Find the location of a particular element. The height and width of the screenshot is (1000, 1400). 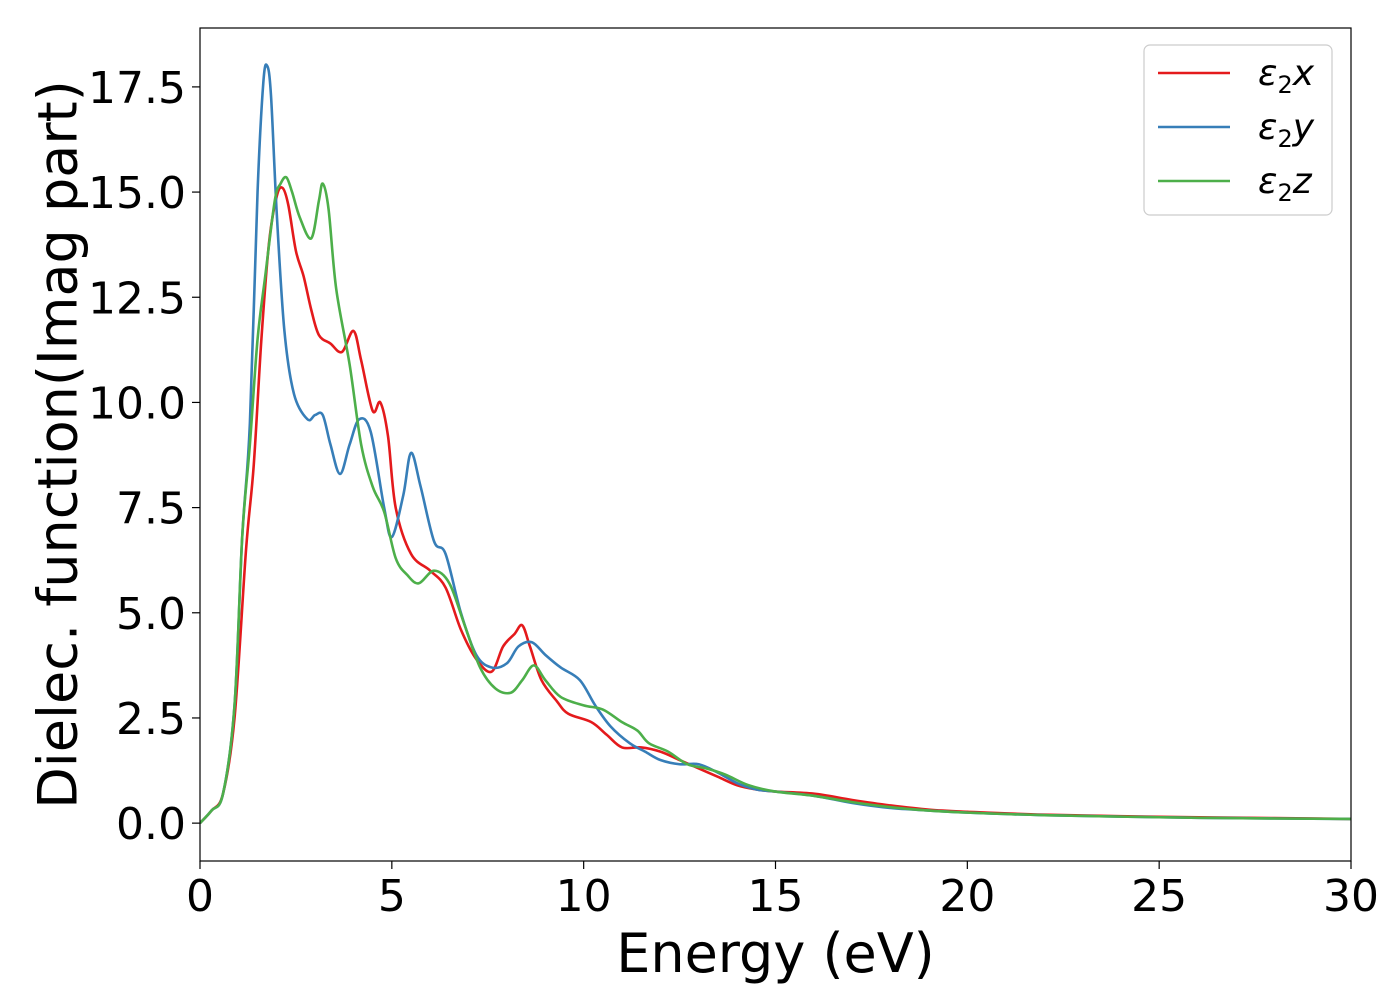

y-tick-label: 17.5 is located at coordinates (137, 88).